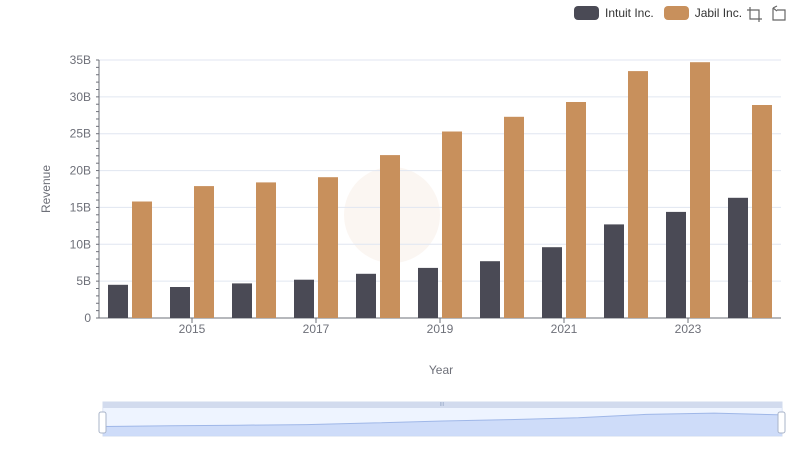  What do you see at coordinates (490, 289) in the screenshot?
I see `bar-intuit-2020` at bounding box center [490, 289].